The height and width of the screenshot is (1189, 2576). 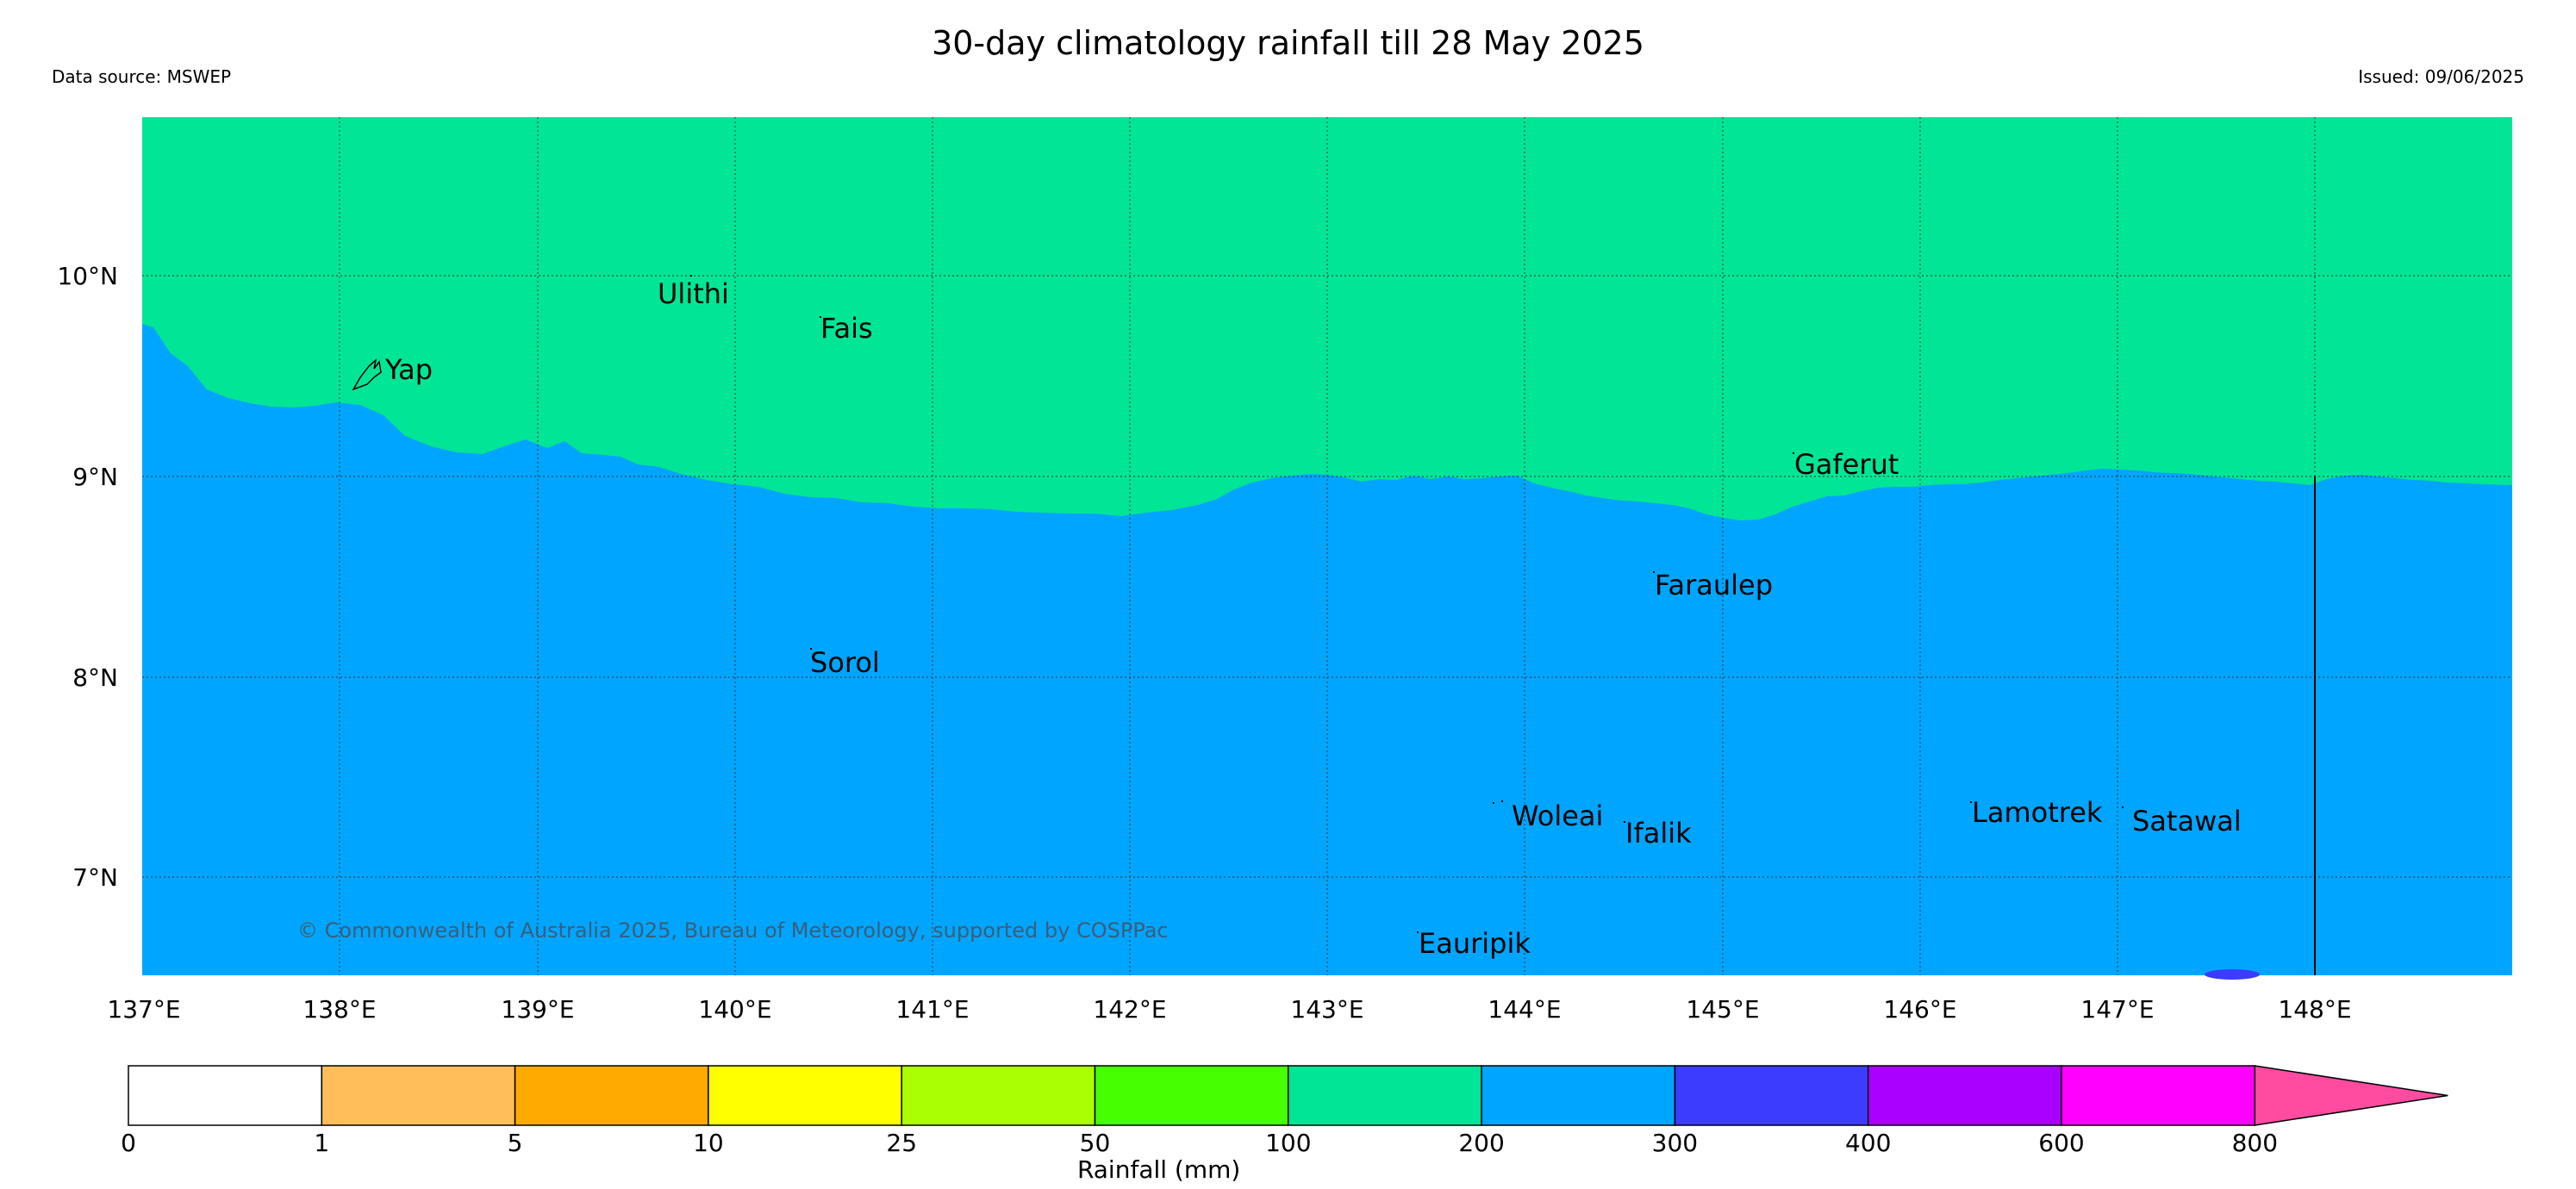 I want to click on lon-label-147e: 147°E, so click(x=2117, y=1010).